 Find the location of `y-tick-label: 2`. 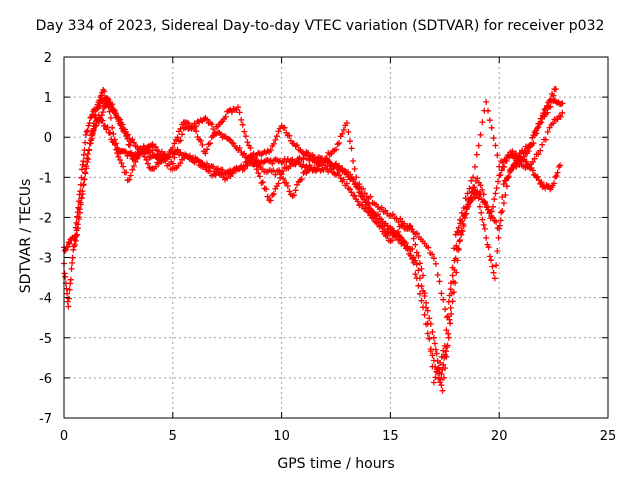

y-tick-label: 2 is located at coordinates (48, 58).